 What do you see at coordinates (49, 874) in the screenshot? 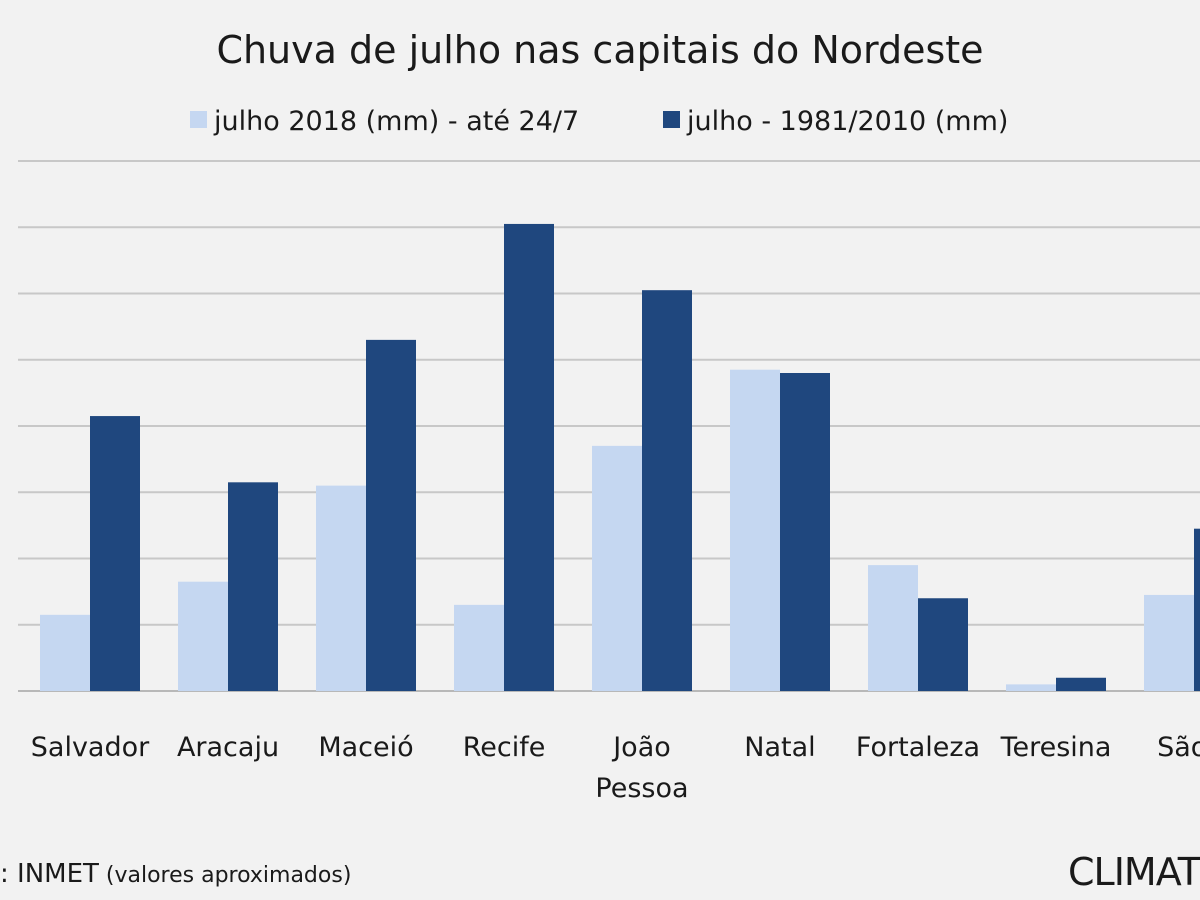
I see `footer-source-prefix: : INMET` at bounding box center [49, 874].